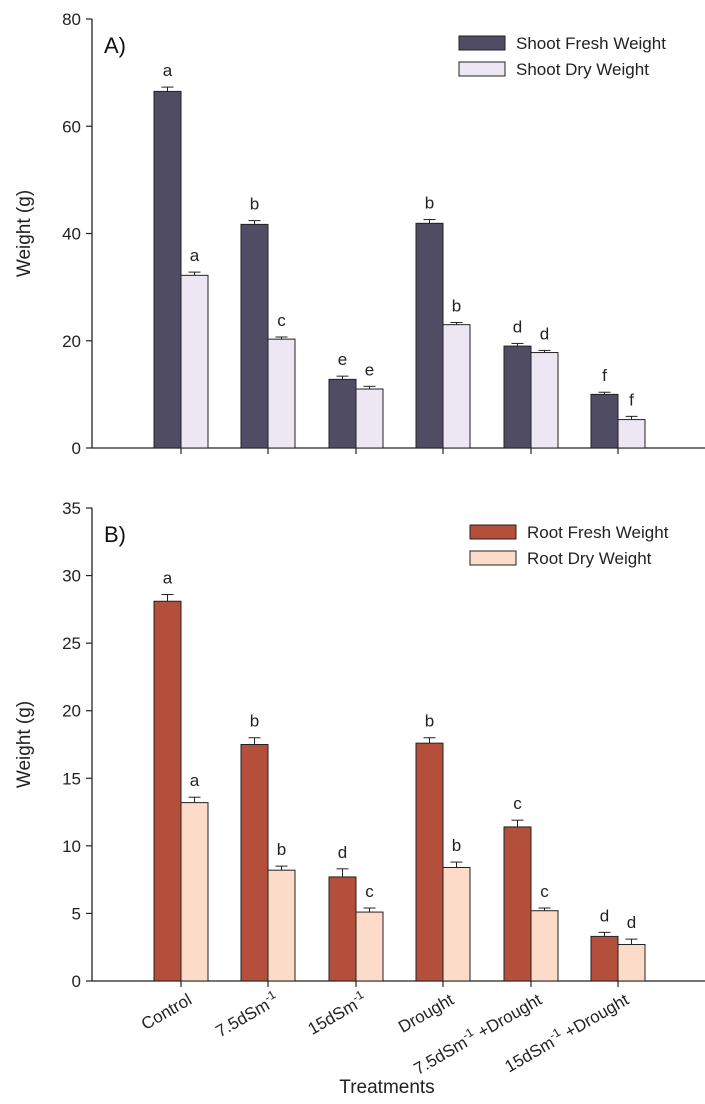 The width and height of the screenshot is (705, 1104). Describe the element at coordinates (71, 846) in the screenshot. I see `y-tick-label: 10` at that location.